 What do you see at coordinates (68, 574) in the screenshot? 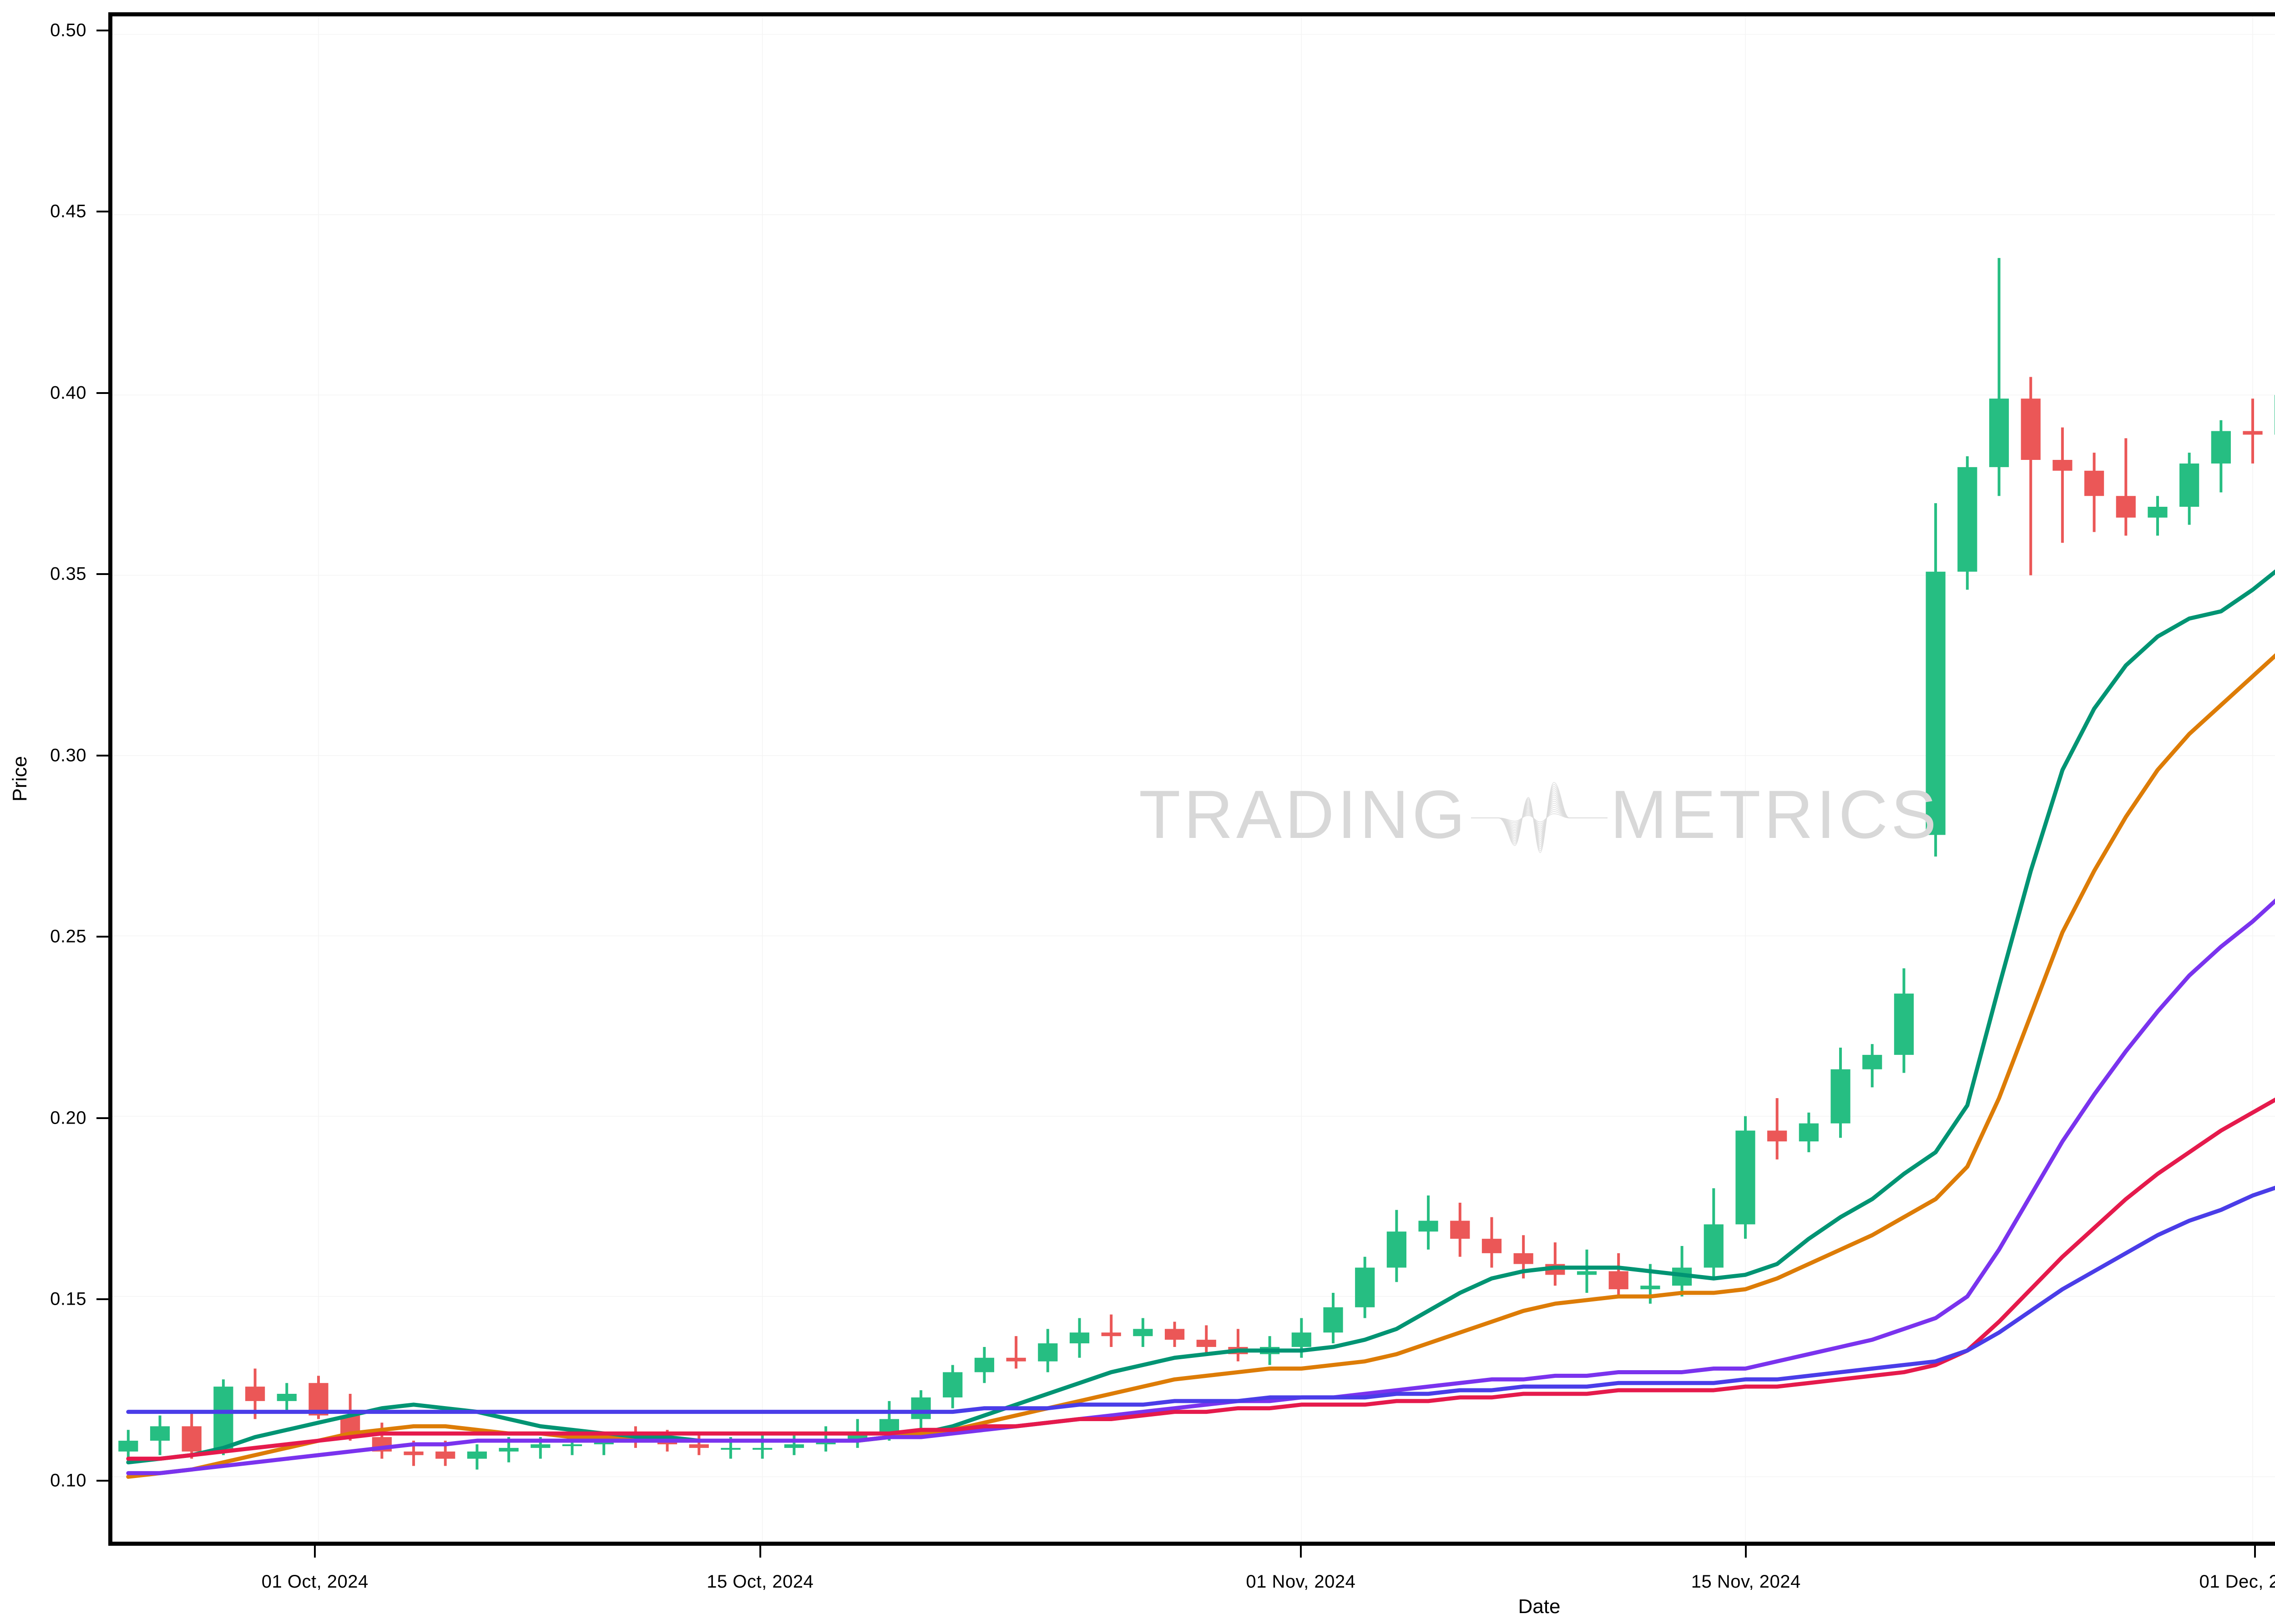
I see `y-tick-label: 0.35` at bounding box center [68, 574].